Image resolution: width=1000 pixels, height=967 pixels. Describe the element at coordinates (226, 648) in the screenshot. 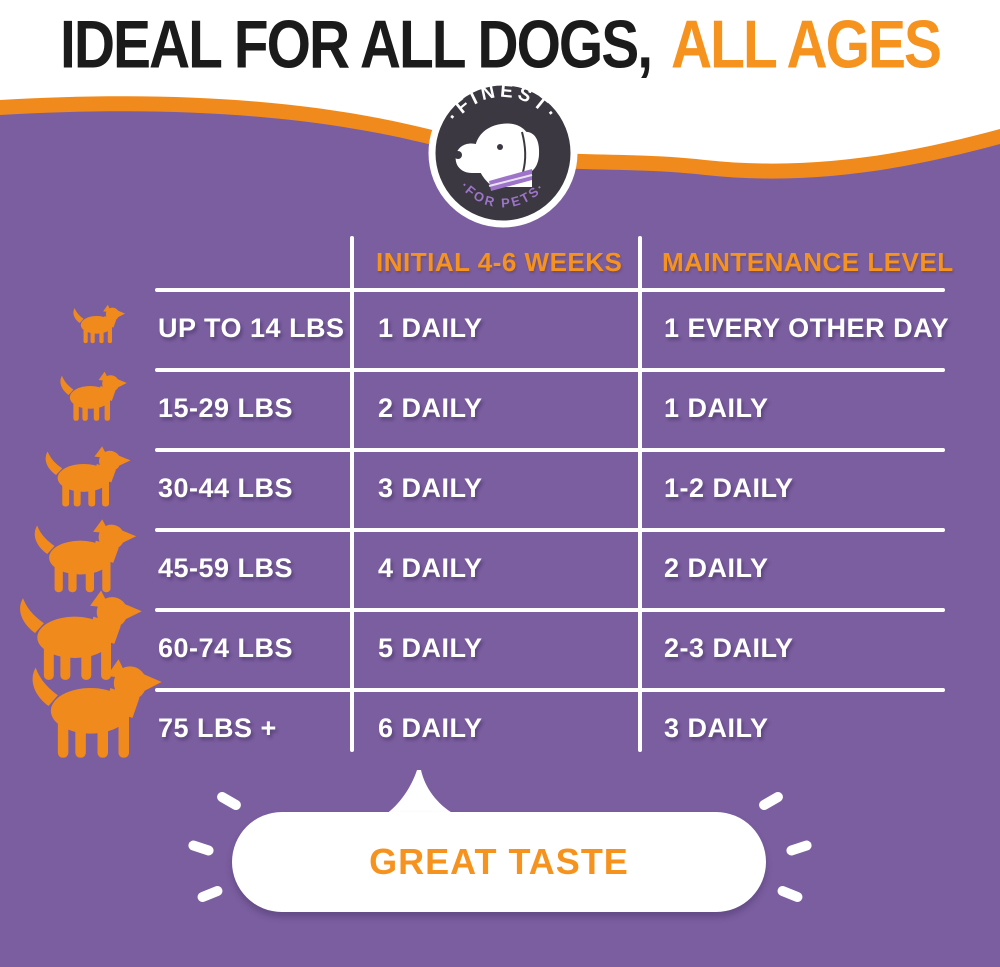

I see `weight-label: 60-74 LBS` at that location.